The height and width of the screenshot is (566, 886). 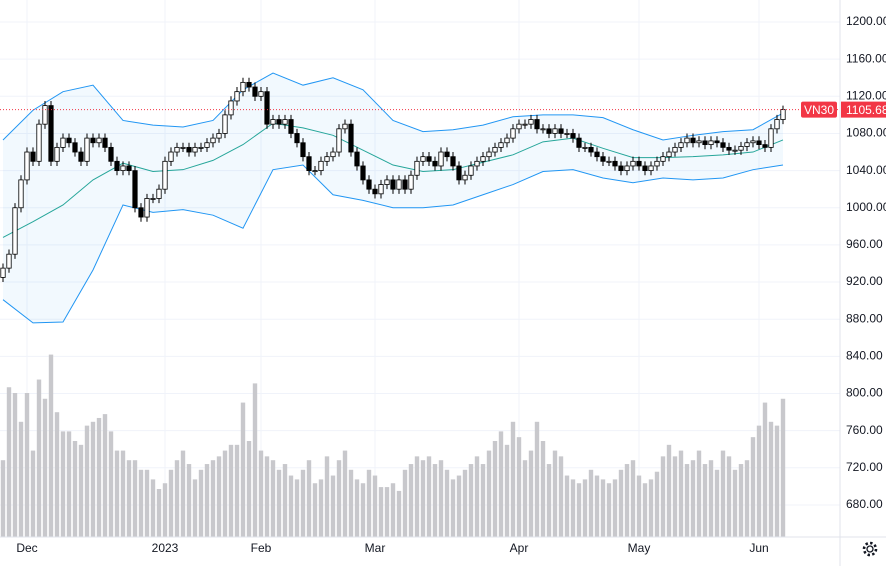 I want to click on x-tick-label: Jun, so click(x=758, y=548).